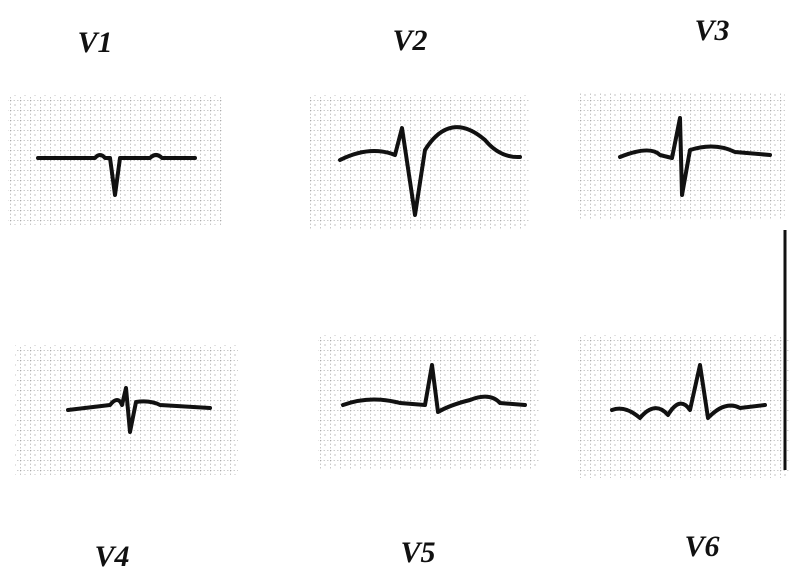 The image size is (795, 576). I want to click on lead-label: V3, so click(711, 30).